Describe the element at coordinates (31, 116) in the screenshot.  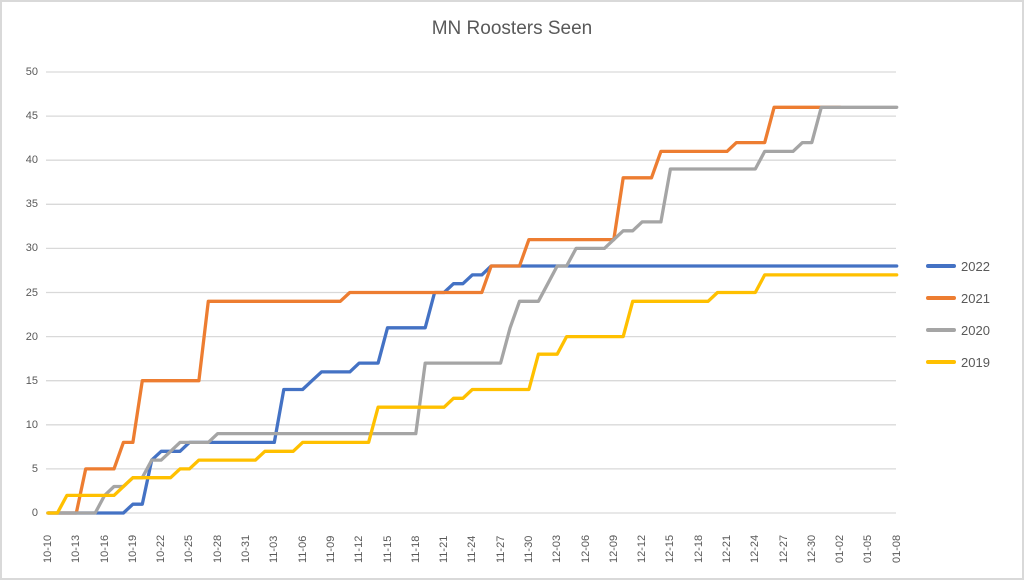
I see `y-axis-tick-label: 45` at that location.